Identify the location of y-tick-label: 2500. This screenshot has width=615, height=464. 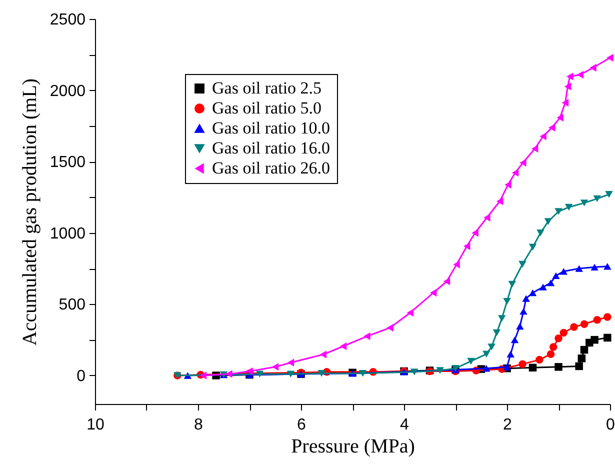
(68, 20).